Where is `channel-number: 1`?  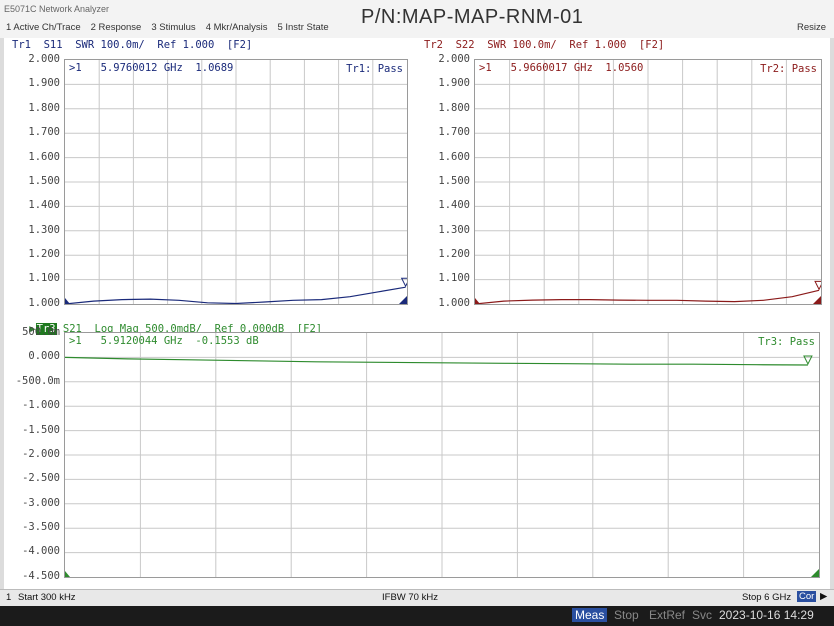 channel-number: 1 is located at coordinates (9, 597).